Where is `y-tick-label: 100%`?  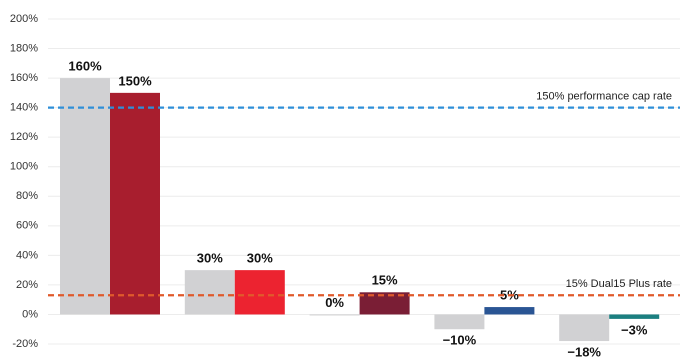
y-tick-label: 100% is located at coordinates (24, 167).